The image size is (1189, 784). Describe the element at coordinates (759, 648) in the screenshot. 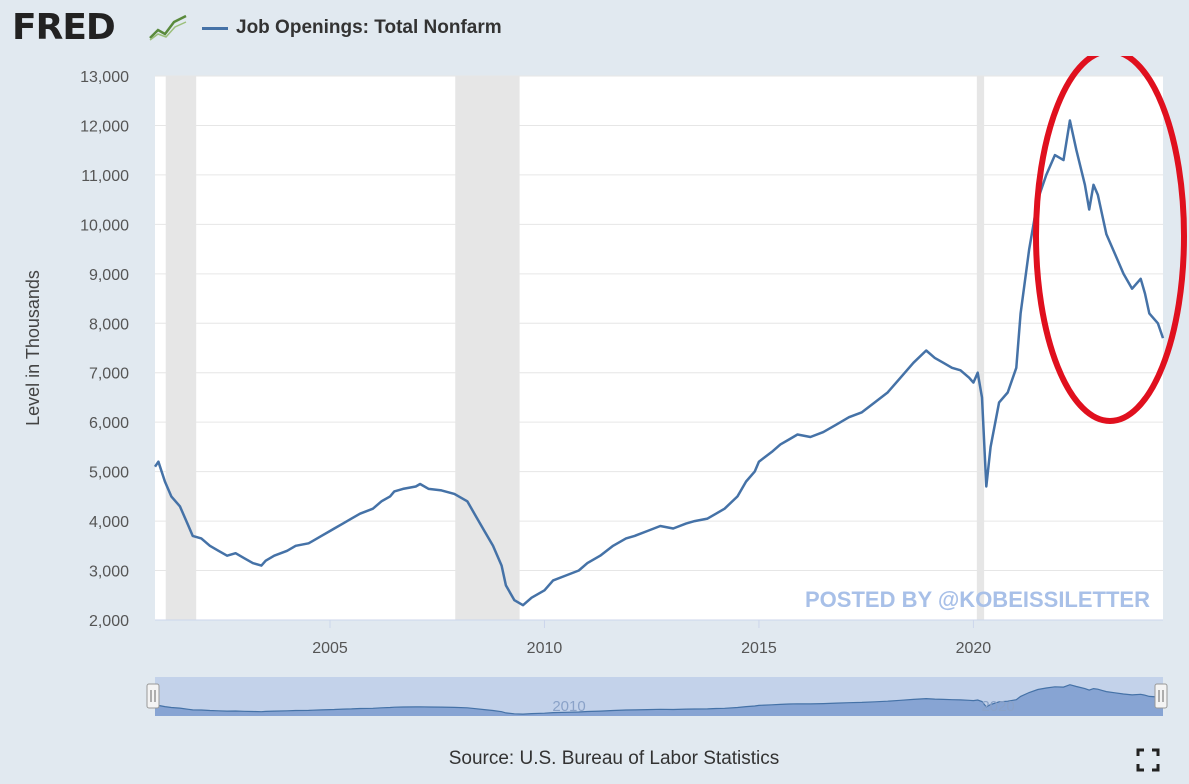

I see `x-tick-label: 2015` at that location.